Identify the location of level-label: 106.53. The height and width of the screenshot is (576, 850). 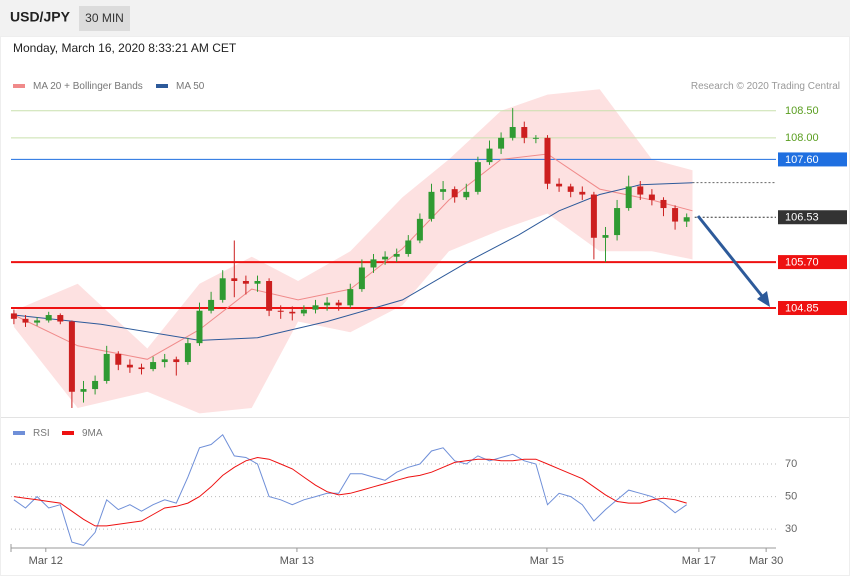
(802, 218).